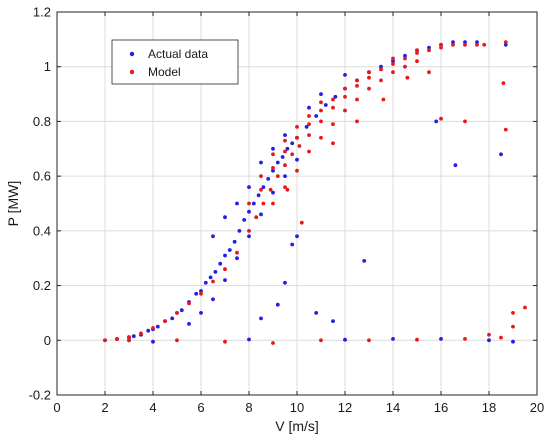 This screenshot has height=445, width=550. What do you see at coordinates (345, 407) in the screenshot?
I see `x-tick-label: 12` at bounding box center [345, 407].